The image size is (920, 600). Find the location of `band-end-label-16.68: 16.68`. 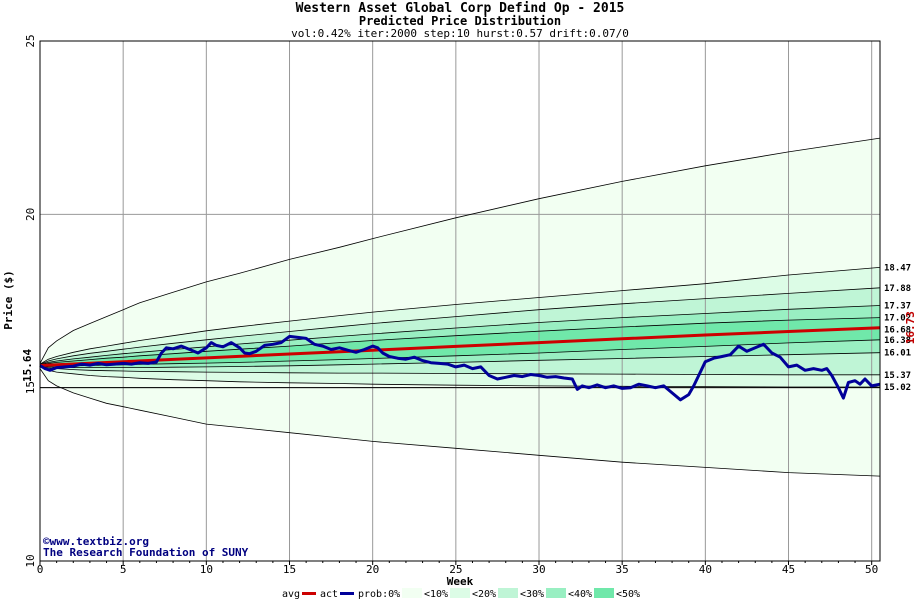

band-end-label-16.68: 16.68 is located at coordinates (897, 330).